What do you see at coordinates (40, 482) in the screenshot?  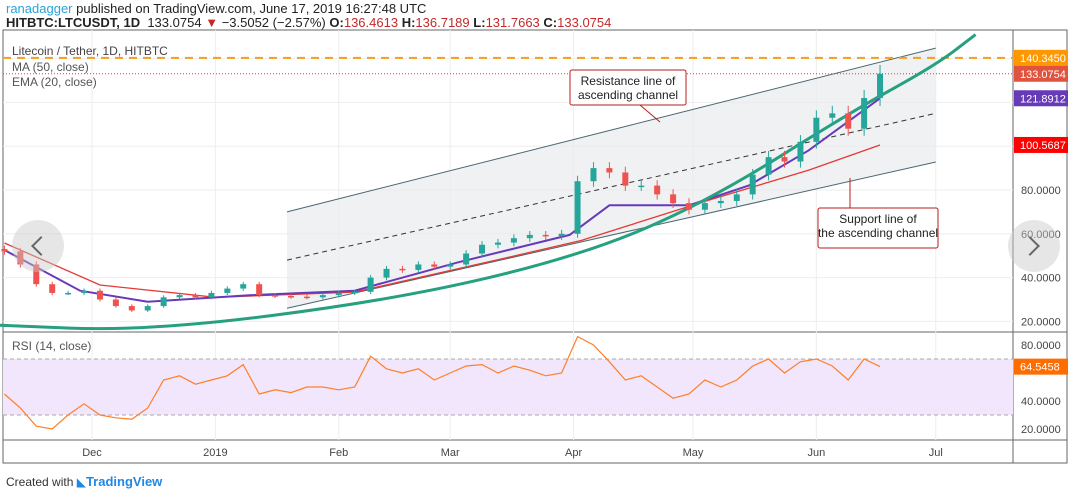 I see `created-with: Created with` at bounding box center [40, 482].